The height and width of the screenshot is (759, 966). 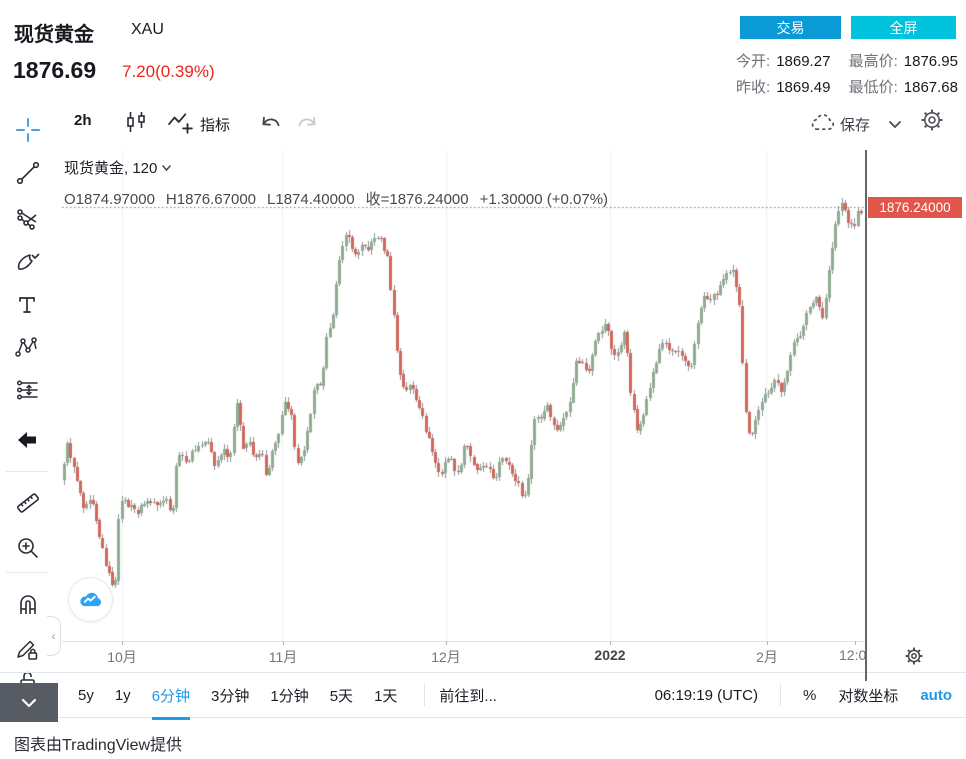 What do you see at coordinates (790, 27) in the screenshot?
I see `trade-button: 交易` at bounding box center [790, 27].